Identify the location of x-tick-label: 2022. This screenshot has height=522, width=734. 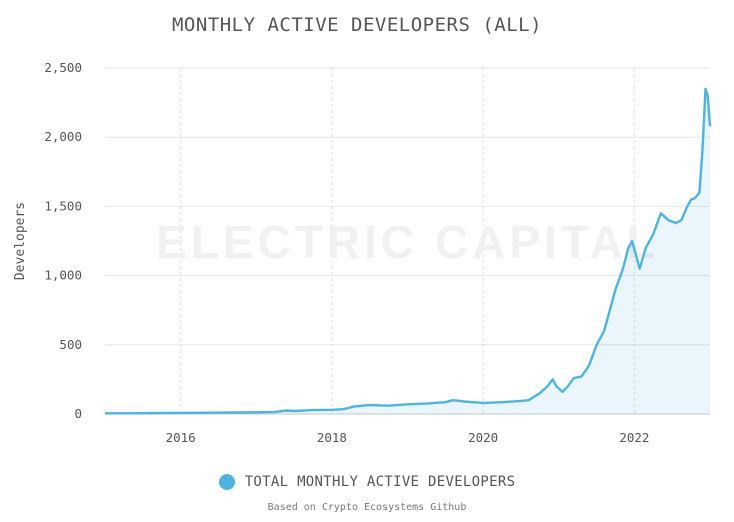
(634, 437).